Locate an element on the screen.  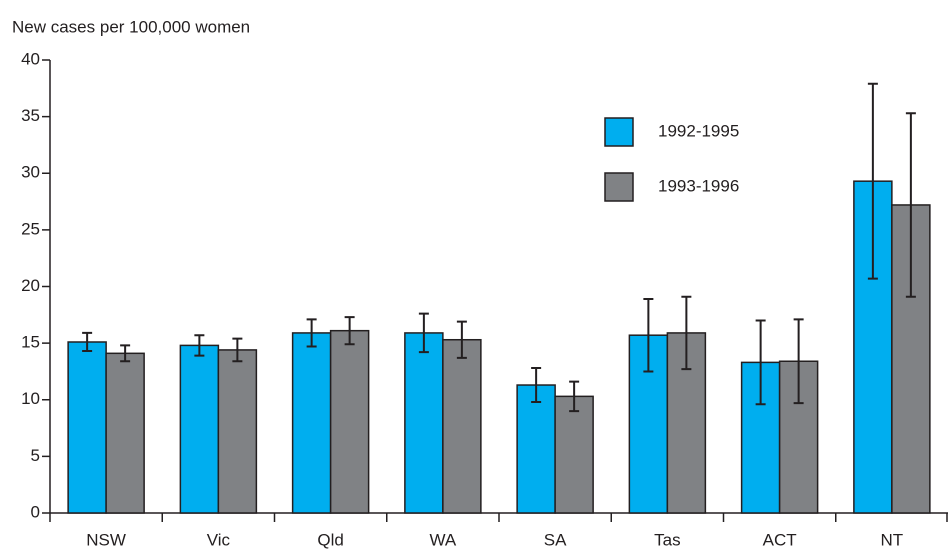
y-tick-label: 40 is located at coordinates (30, 58).